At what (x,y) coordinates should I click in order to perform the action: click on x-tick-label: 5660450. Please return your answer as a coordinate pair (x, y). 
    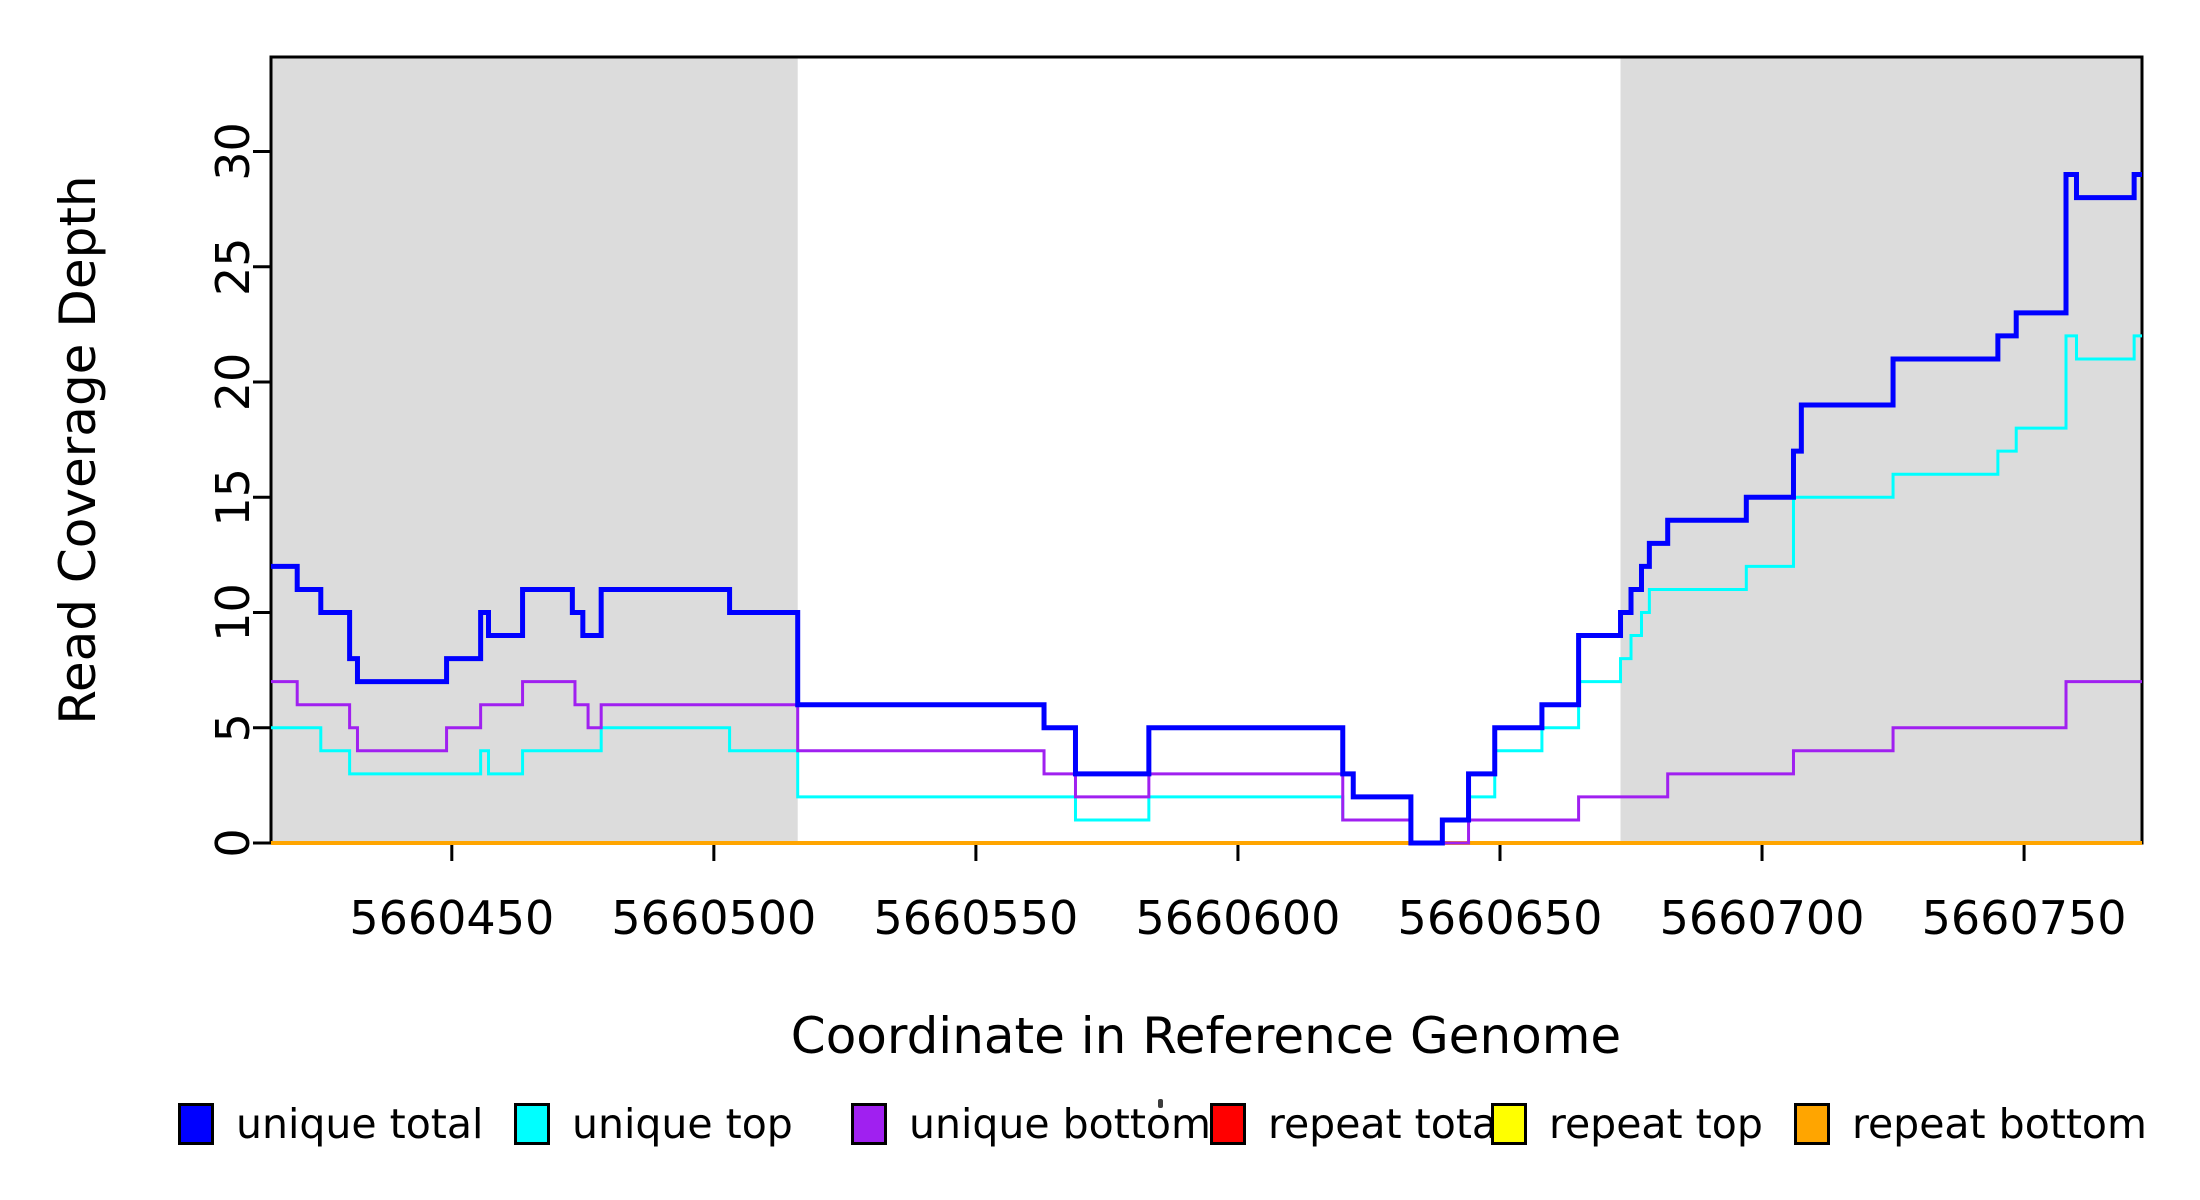
    Looking at the image, I should click on (451, 918).